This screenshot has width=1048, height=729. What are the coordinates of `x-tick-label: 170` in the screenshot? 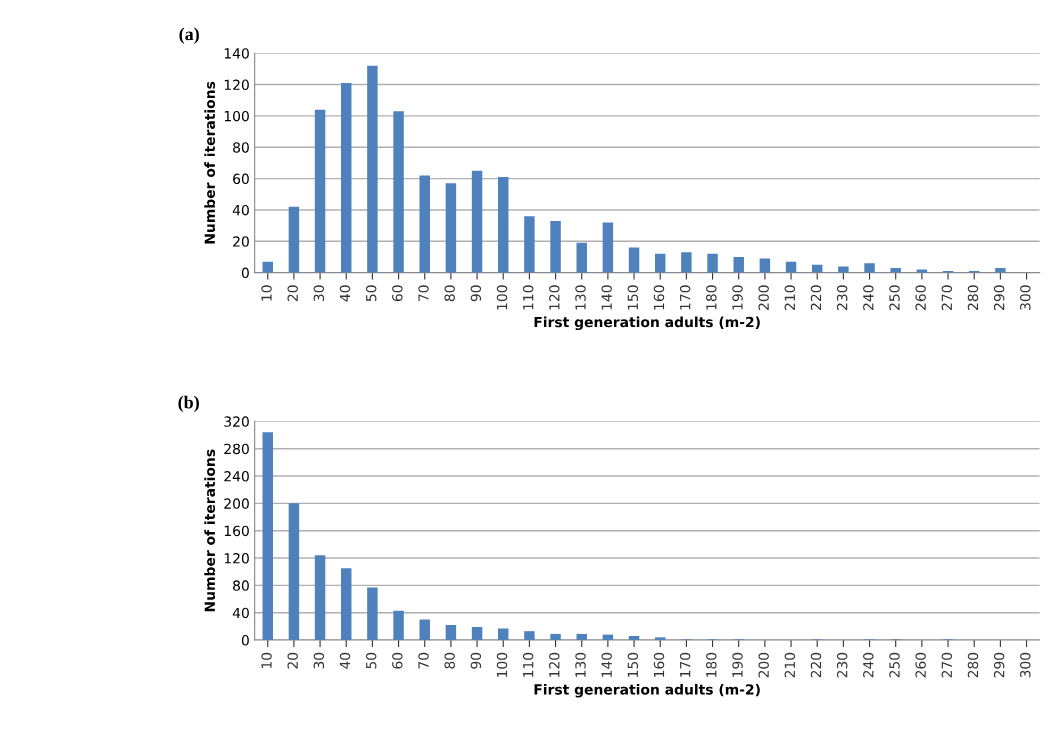 It's located at (685, 664).